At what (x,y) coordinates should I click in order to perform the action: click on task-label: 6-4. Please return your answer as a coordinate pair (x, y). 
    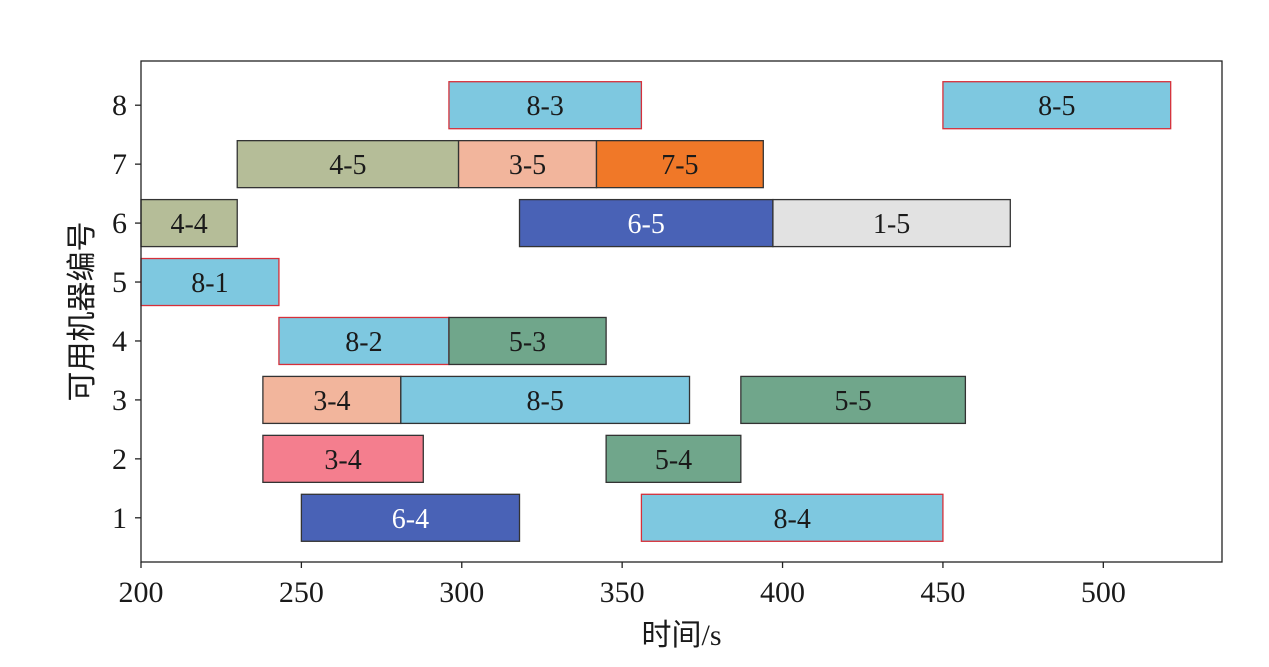
    Looking at the image, I should click on (410, 519).